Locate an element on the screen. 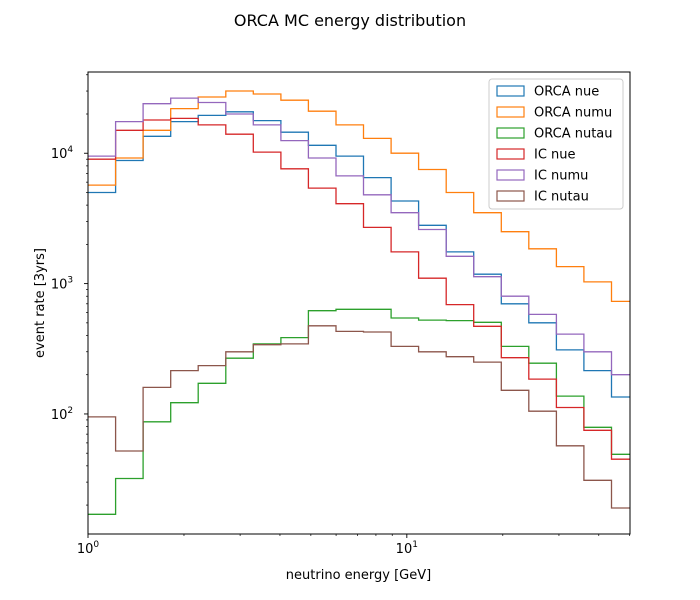  legend-label-ic-nutau: IC nutau is located at coordinates (561, 197).